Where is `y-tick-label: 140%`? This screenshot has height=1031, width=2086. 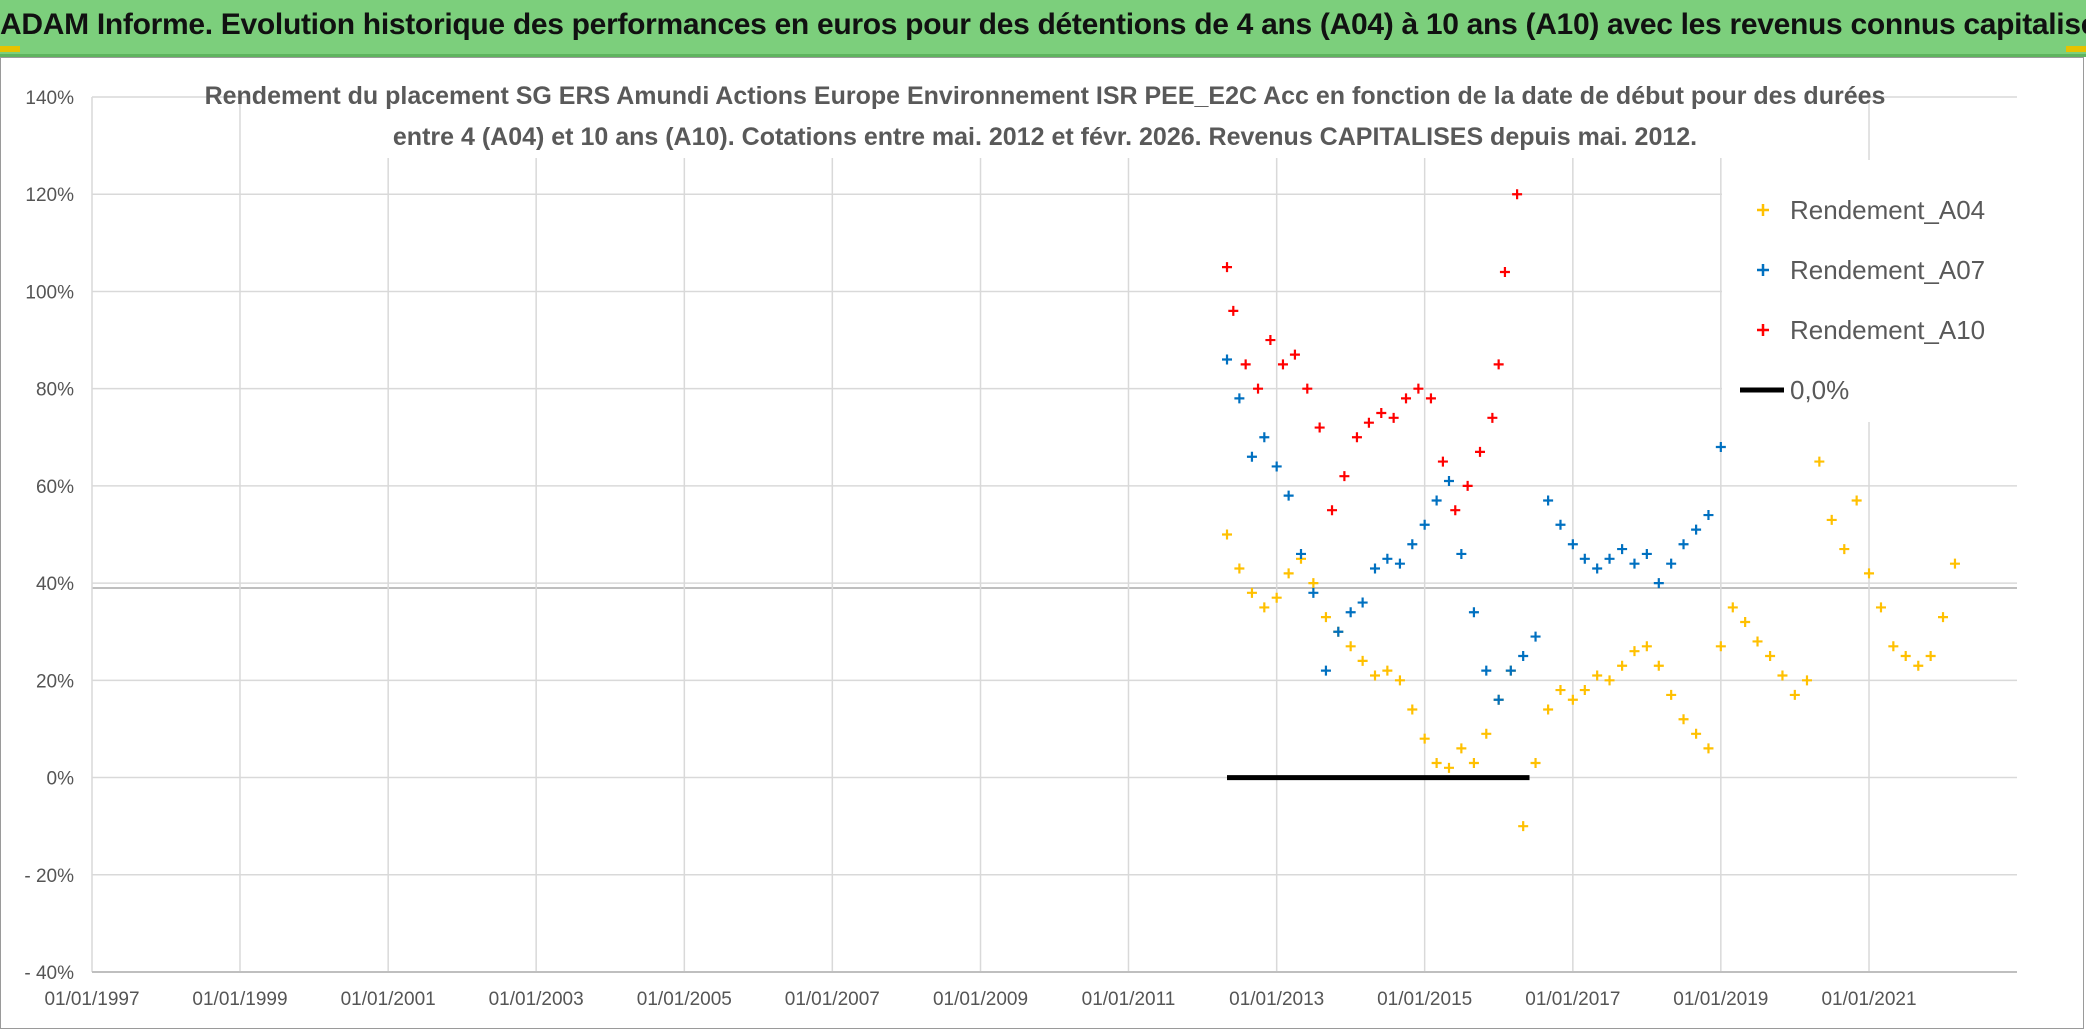 y-tick-label: 140% is located at coordinates (49, 98).